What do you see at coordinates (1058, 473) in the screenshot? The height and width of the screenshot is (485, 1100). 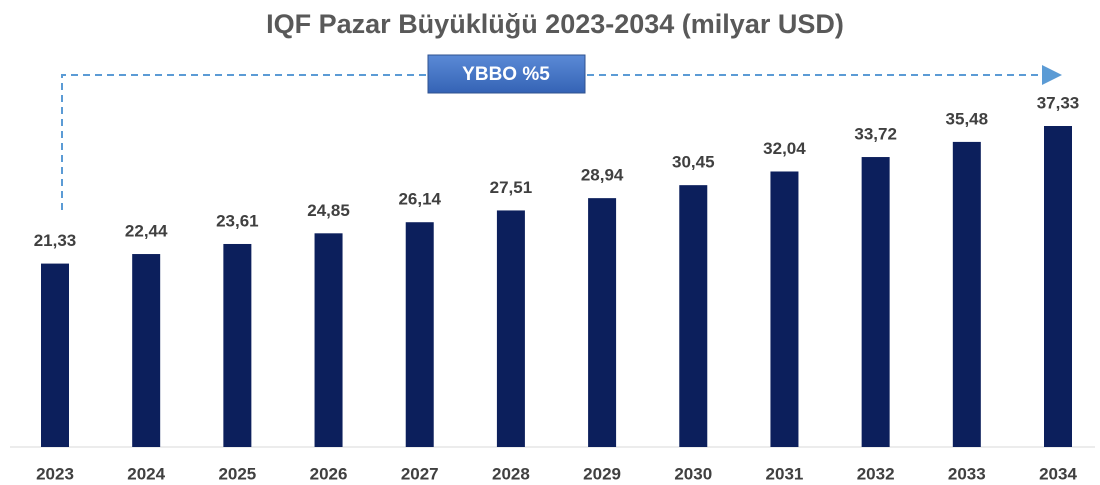 I see `x-tick-label: 2034` at bounding box center [1058, 473].